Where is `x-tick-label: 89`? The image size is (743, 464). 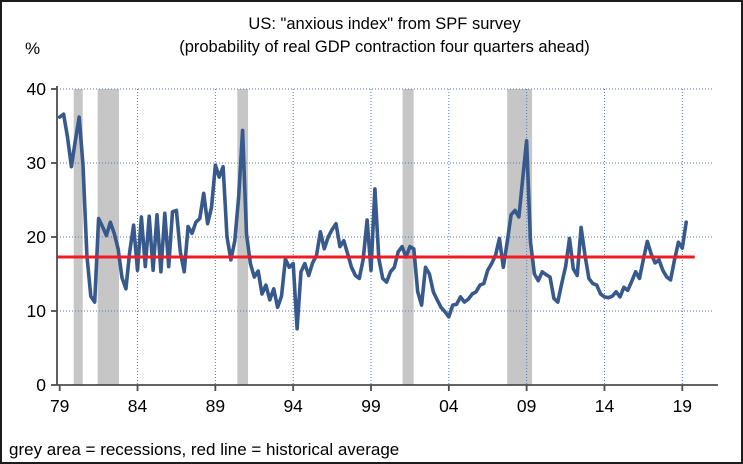
x-tick-label: 89 is located at coordinates (215, 406).